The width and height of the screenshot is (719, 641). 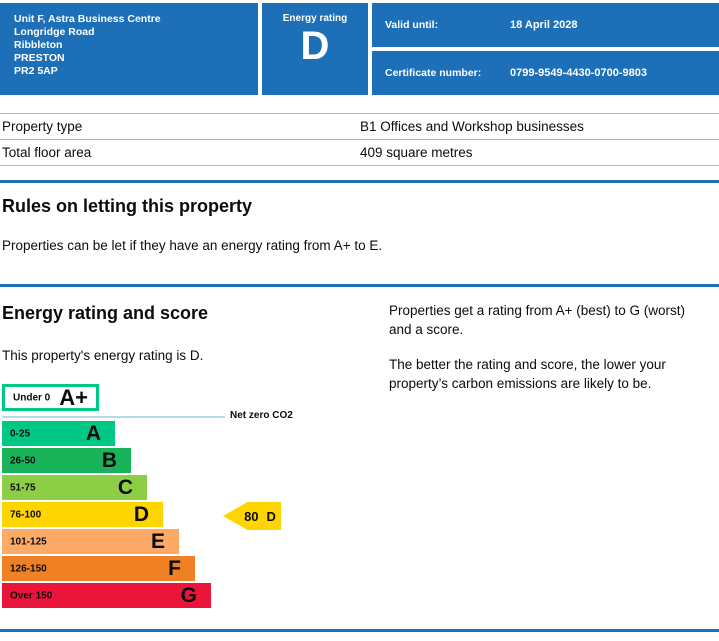 I want to click on energy-rating-box: Energy rating D, so click(x=315, y=49).